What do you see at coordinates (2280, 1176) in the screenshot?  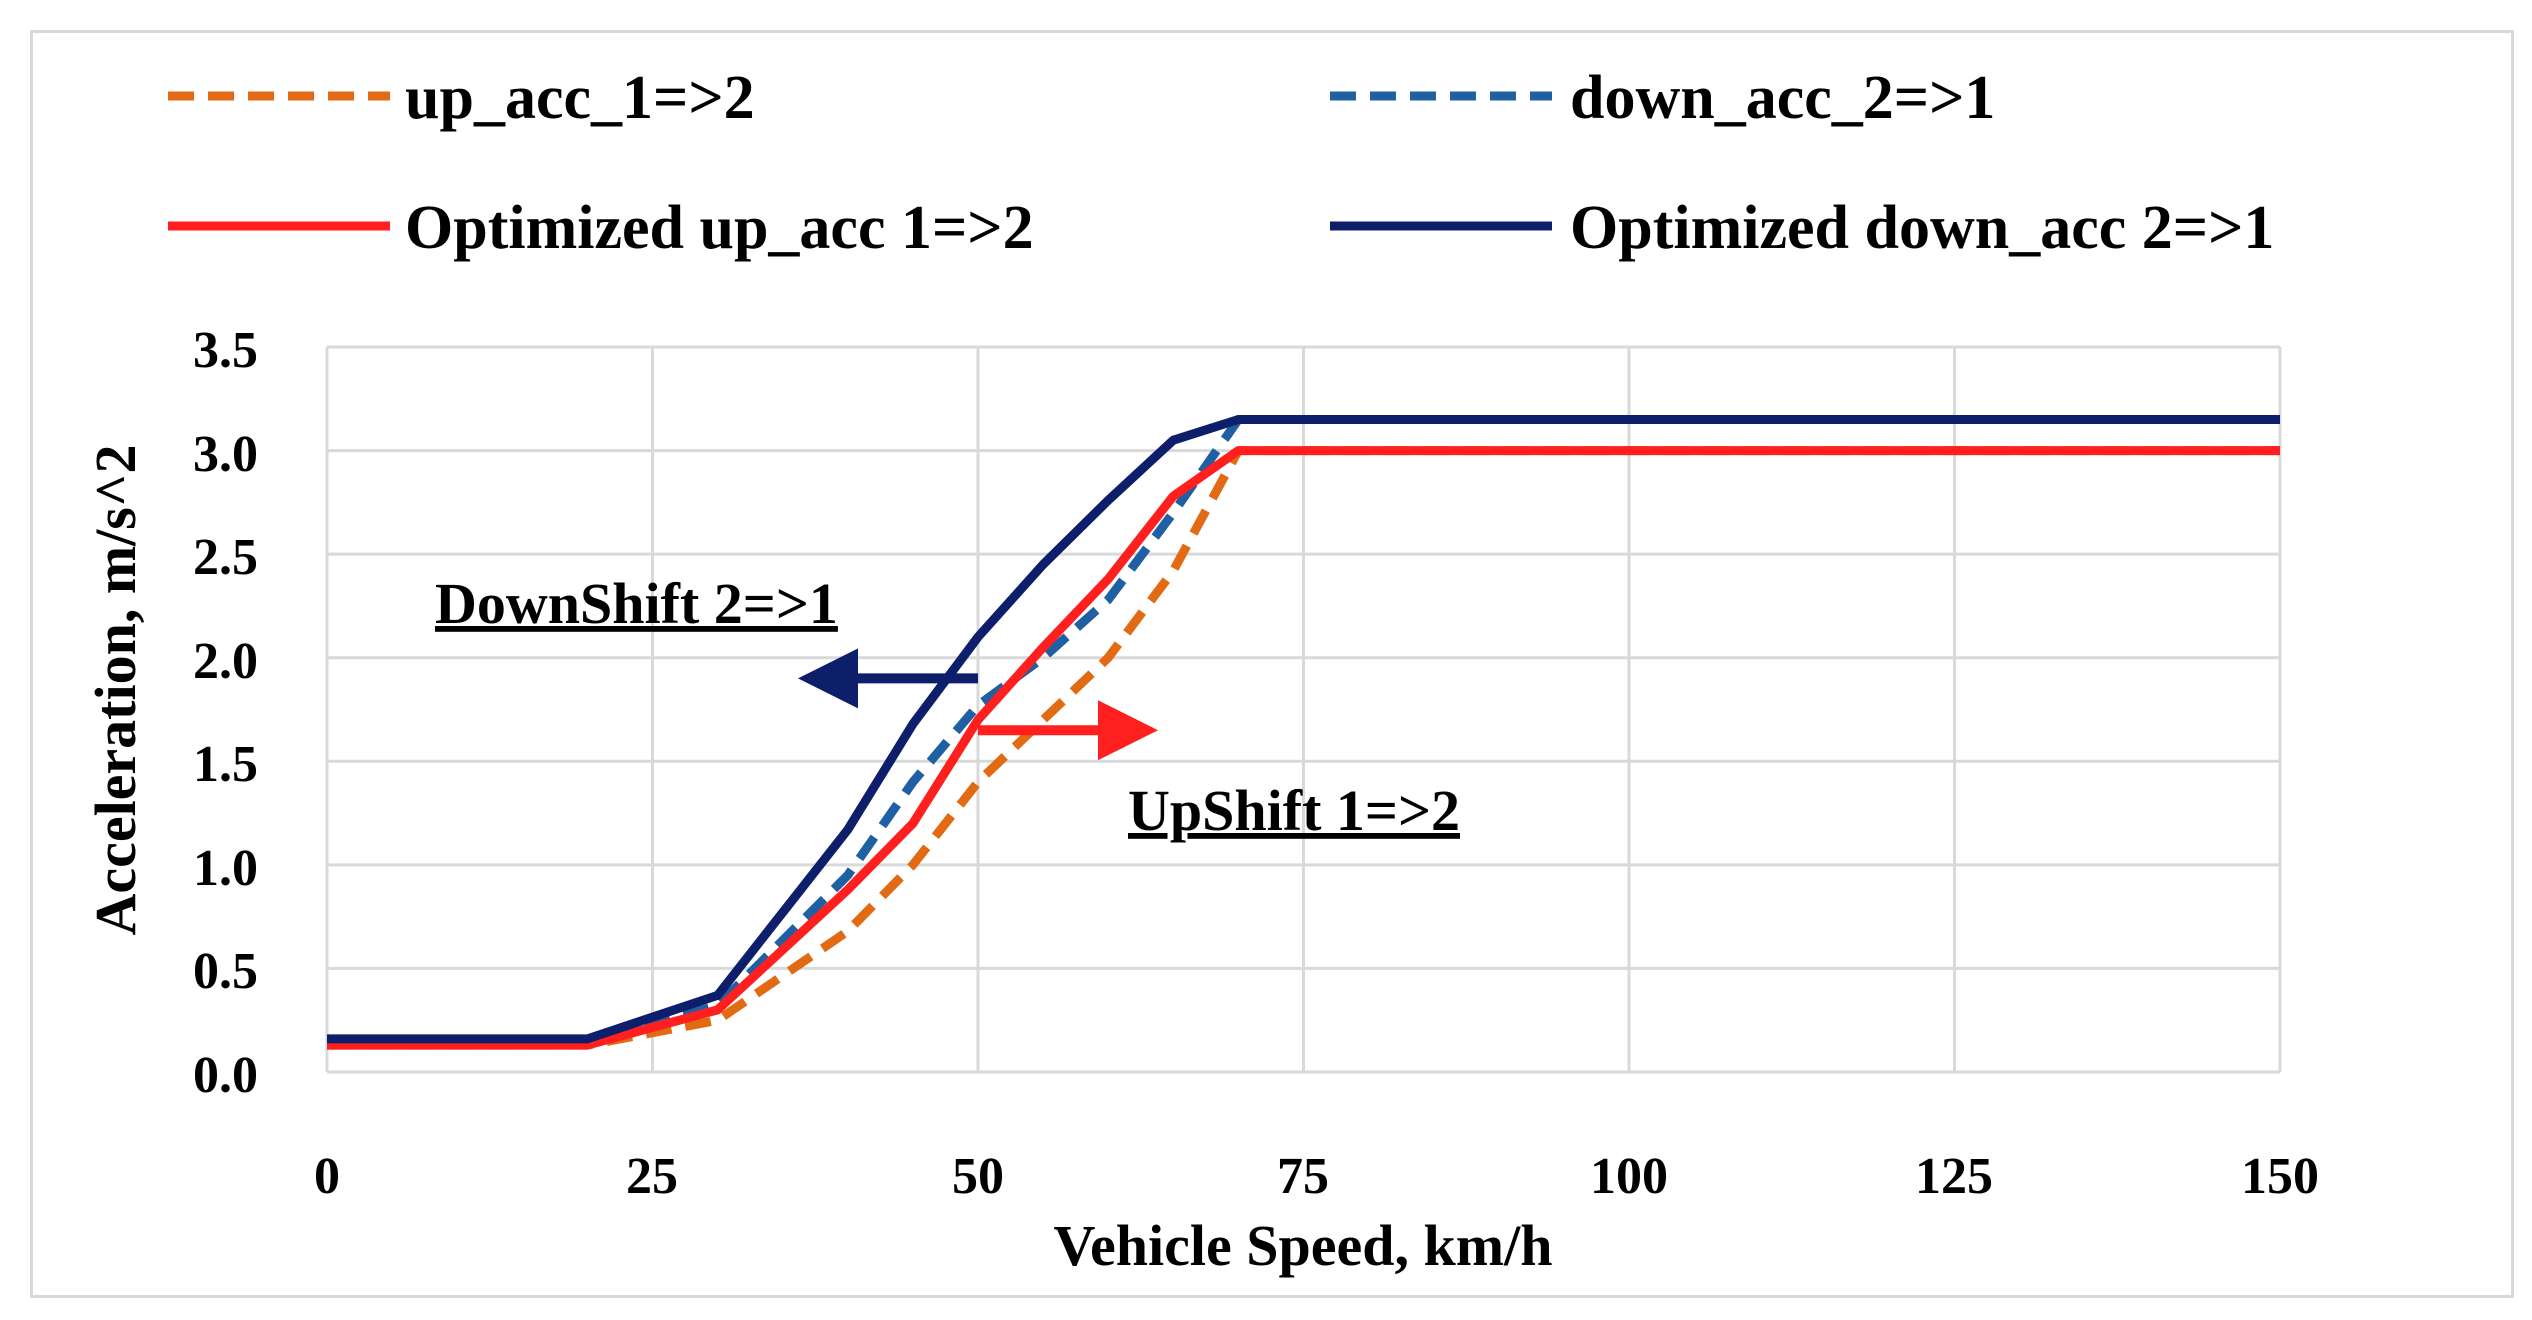 I see `x-tick-label: 150` at bounding box center [2280, 1176].